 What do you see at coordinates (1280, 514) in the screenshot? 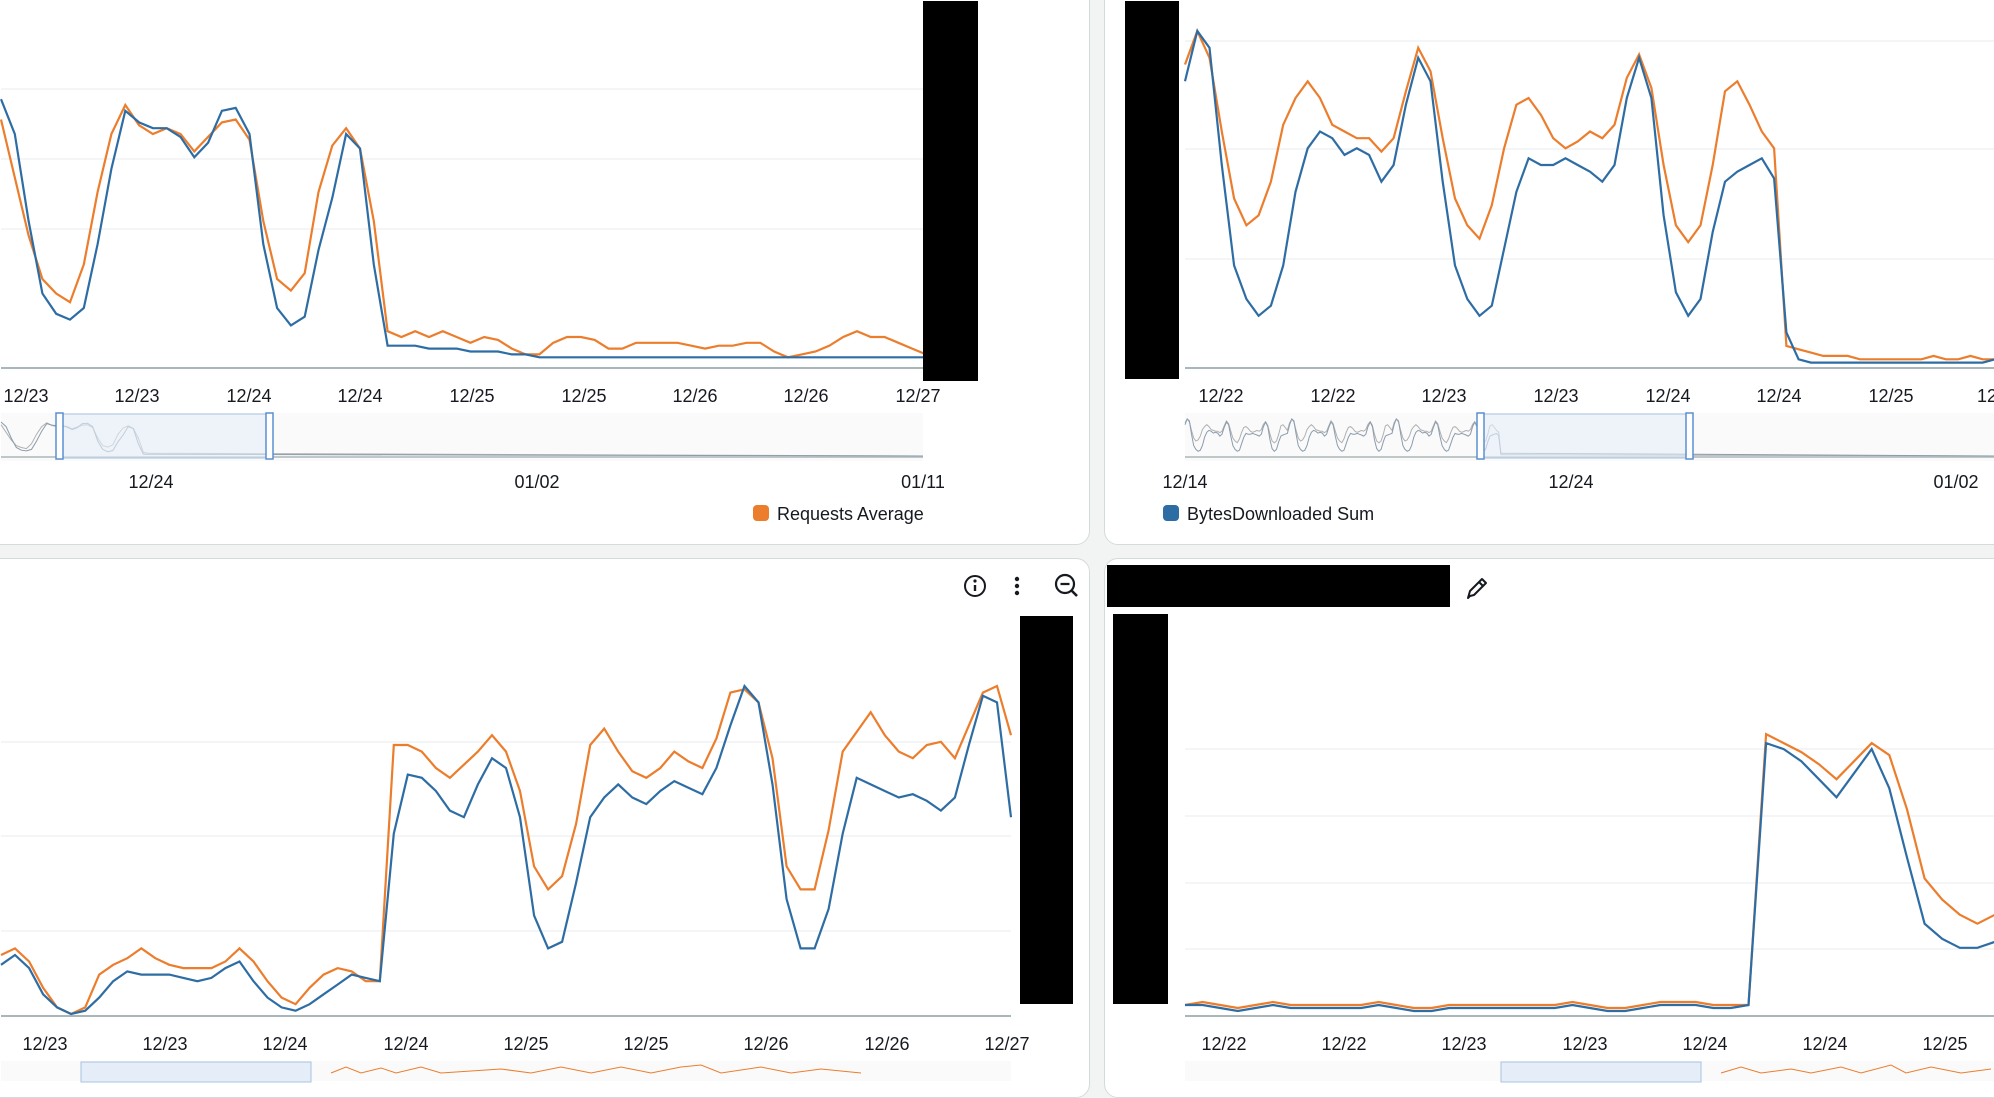
I see `legend-label: BytesDownloaded Sum` at bounding box center [1280, 514].